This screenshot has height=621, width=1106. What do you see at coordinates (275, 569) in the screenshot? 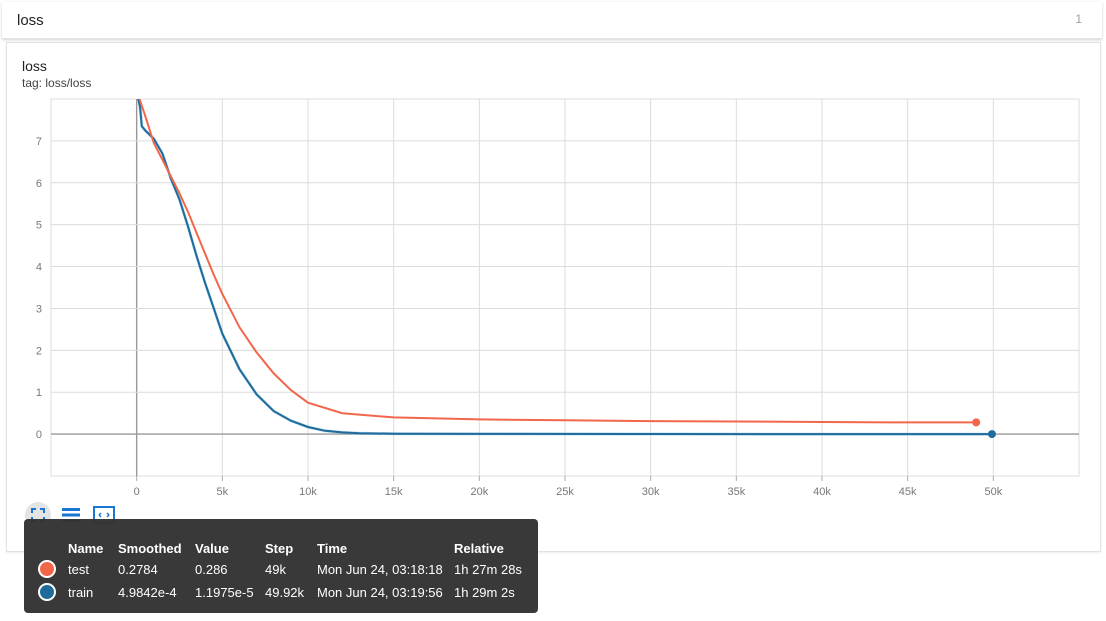
I see `row-step: 49k` at bounding box center [275, 569].